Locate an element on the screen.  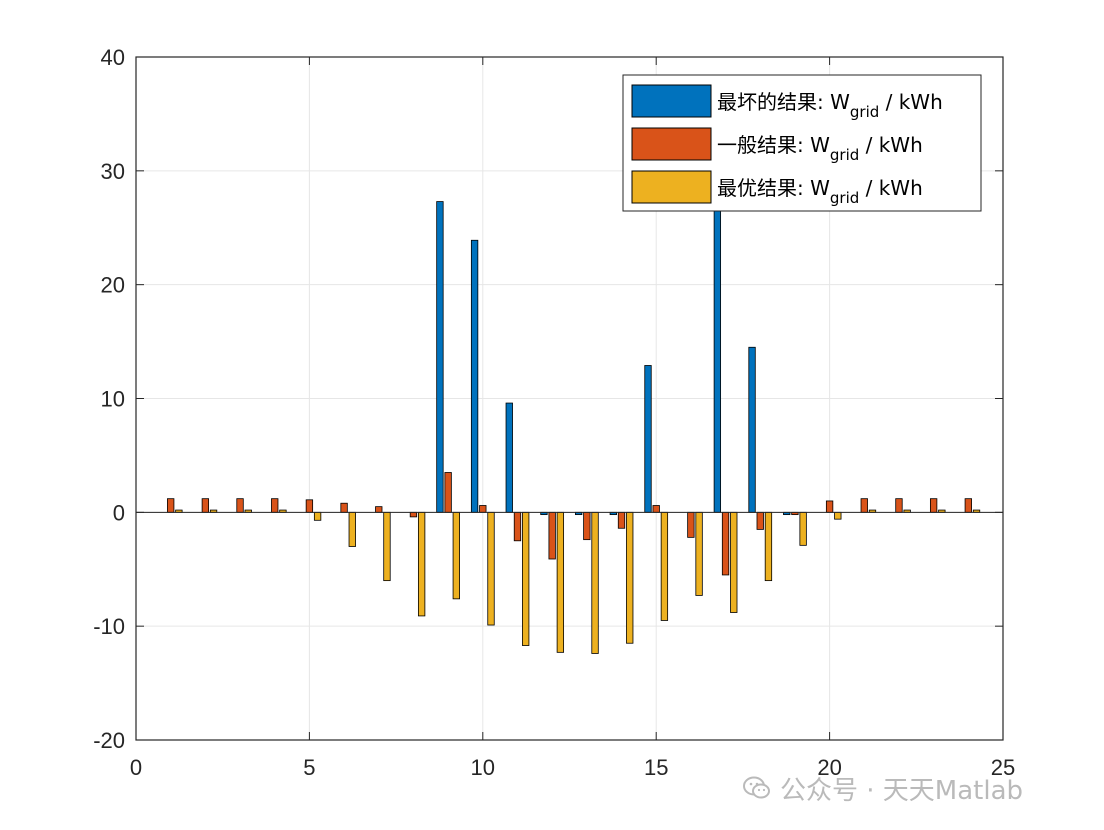
bar-s2-x20 is located at coordinates (829, 506).